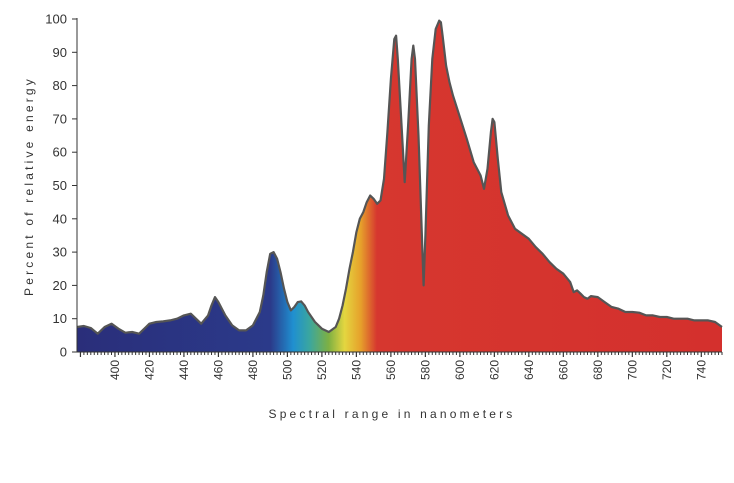 The image size is (734, 483). What do you see at coordinates (253, 370) in the screenshot?
I see `x-tick-label: 480` at bounding box center [253, 370].